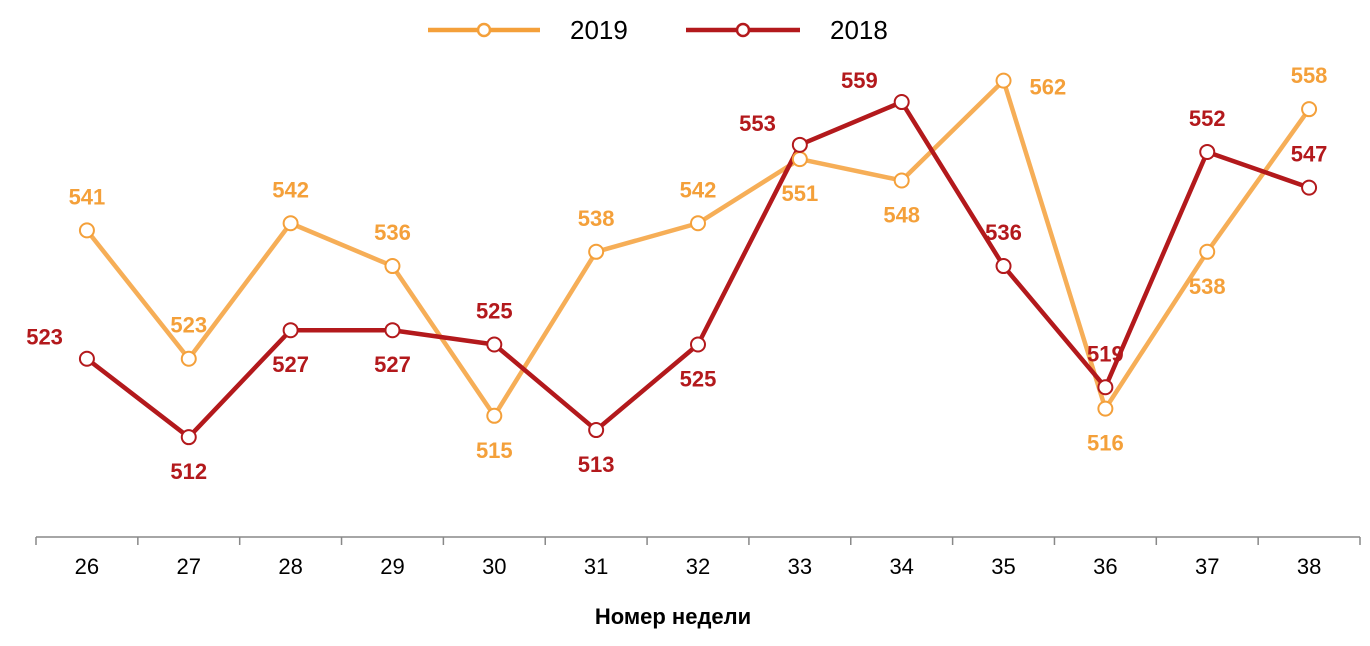 The width and height of the screenshot is (1370, 646). Describe the element at coordinates (494, 566) in the screenshot. I see `x-tick-label: 30` at that location.